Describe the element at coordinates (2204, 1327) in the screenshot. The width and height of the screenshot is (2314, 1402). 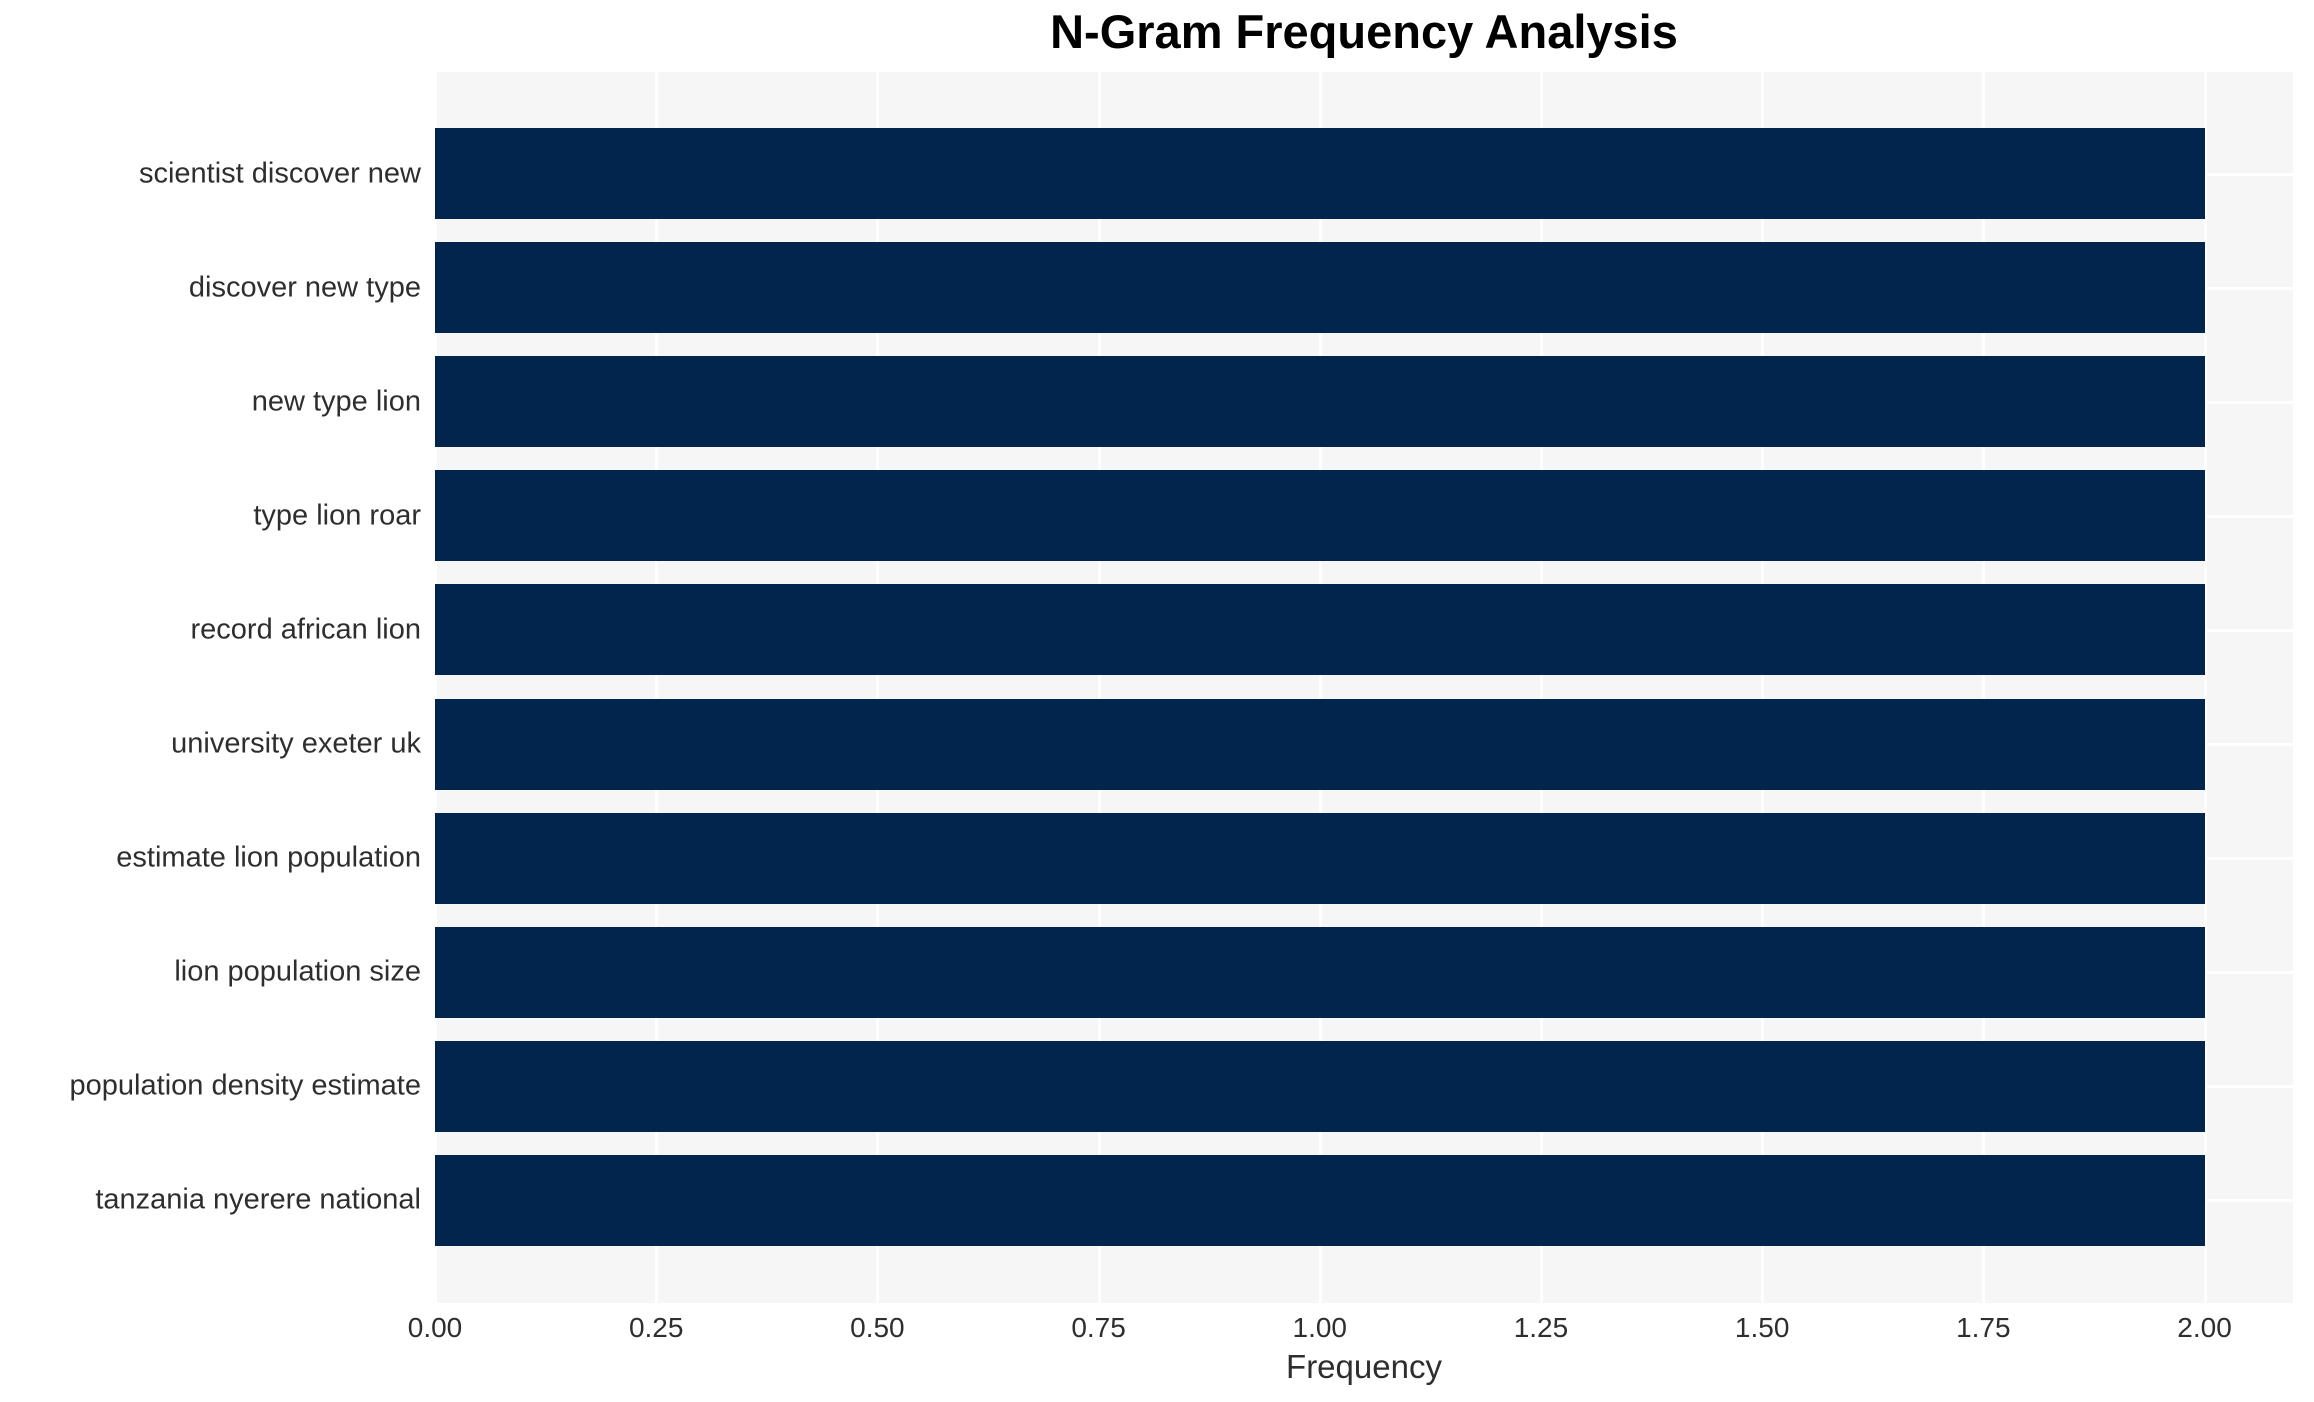
I see `x-tick-label: 2.00` at that location.